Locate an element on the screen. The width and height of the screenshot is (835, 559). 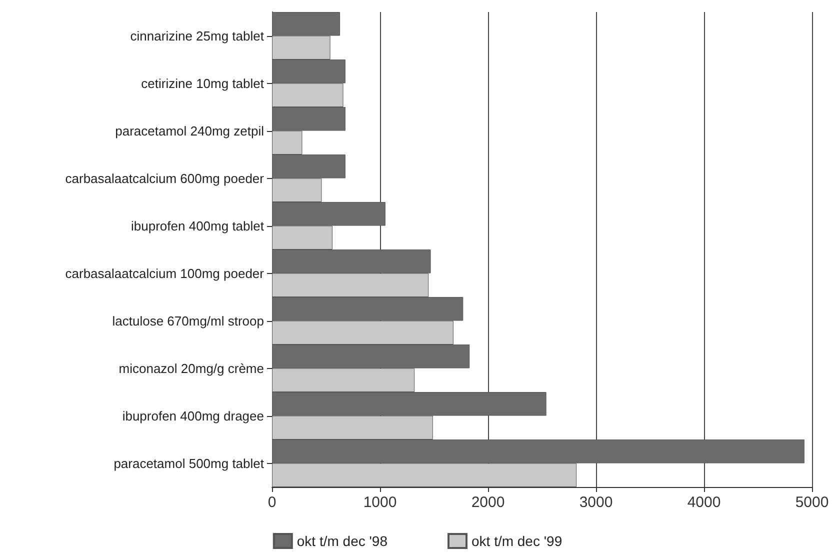
y-tick-label: ibuprofen 400mg tablet is located at coordinates (197, 226).